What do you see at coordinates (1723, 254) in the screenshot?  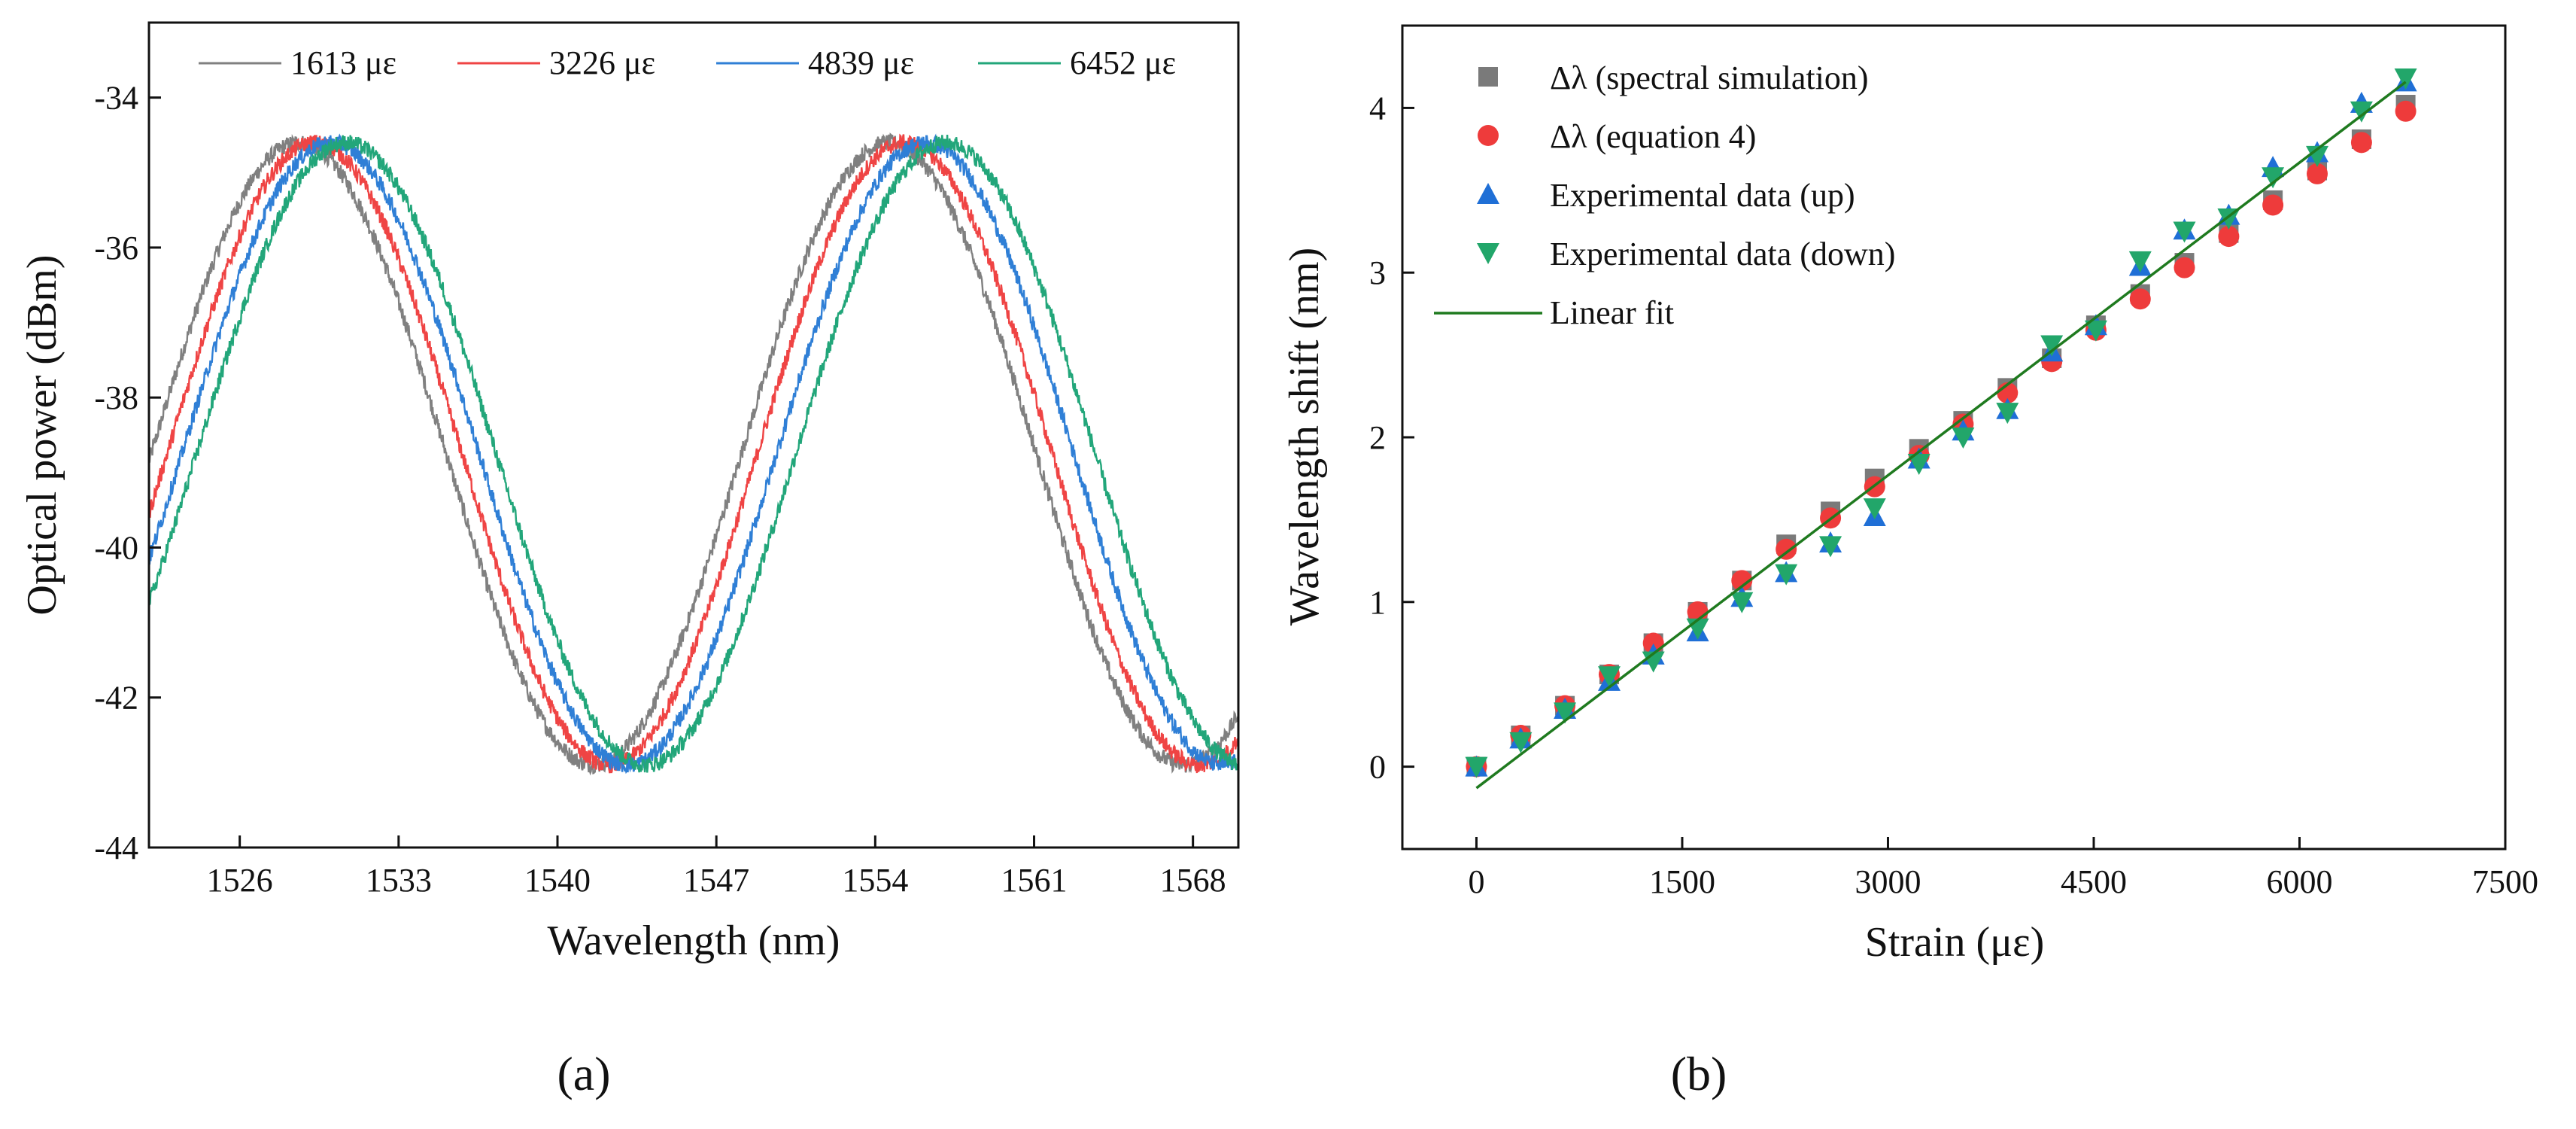 I see `panel-b-legend-label: Experimental data (down)` at bounding box center [1723, 254].